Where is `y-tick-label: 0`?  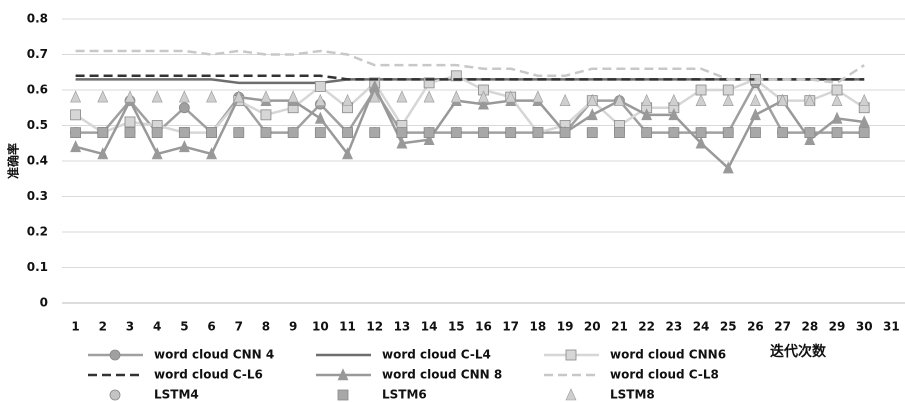
y-tick-label: 0 is located at coordinates (44, 303).